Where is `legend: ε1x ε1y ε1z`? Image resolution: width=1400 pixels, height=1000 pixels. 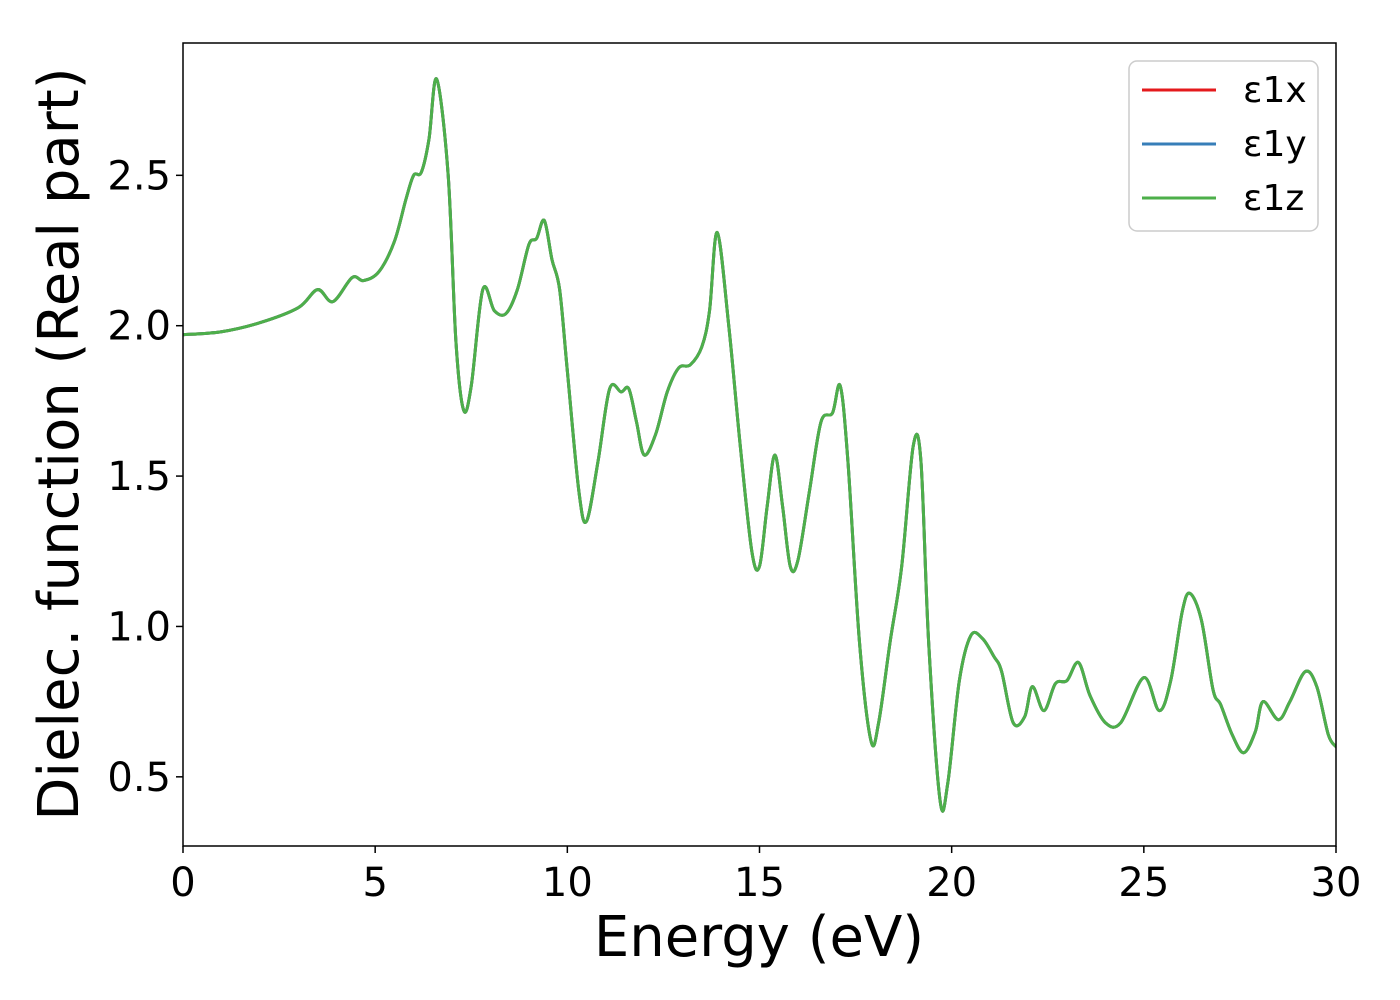 legend: ε1x ε1y ε1z is located at coordinates (1223, 146).